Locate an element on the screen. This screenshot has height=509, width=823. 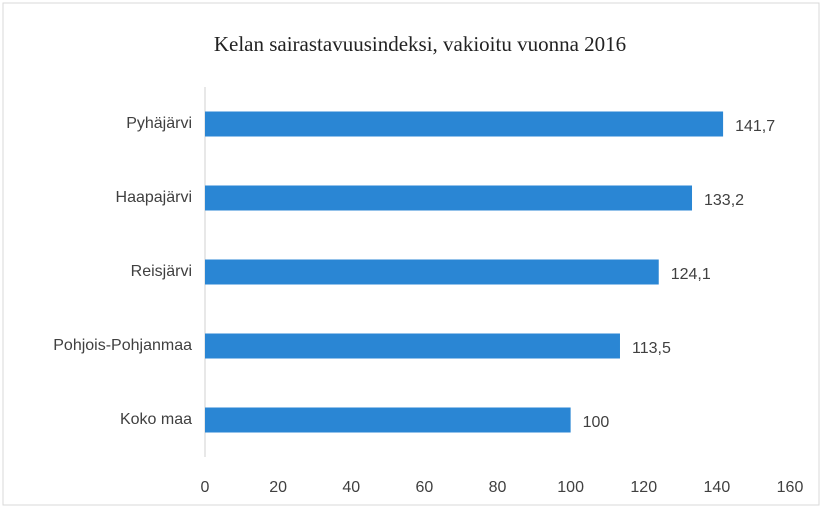
x-tick-label: 100 is located at coordinates (570, 487).